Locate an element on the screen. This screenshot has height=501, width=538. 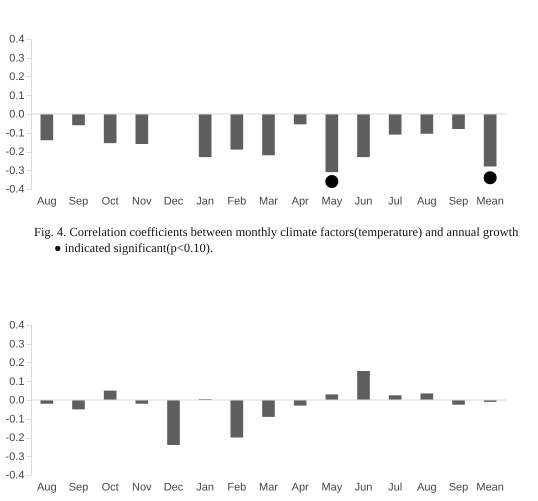
caption: Fig. 4. Correlation coefficients between monthly climate factors(temperature) and annual growth is located at coordinates (277, 232).